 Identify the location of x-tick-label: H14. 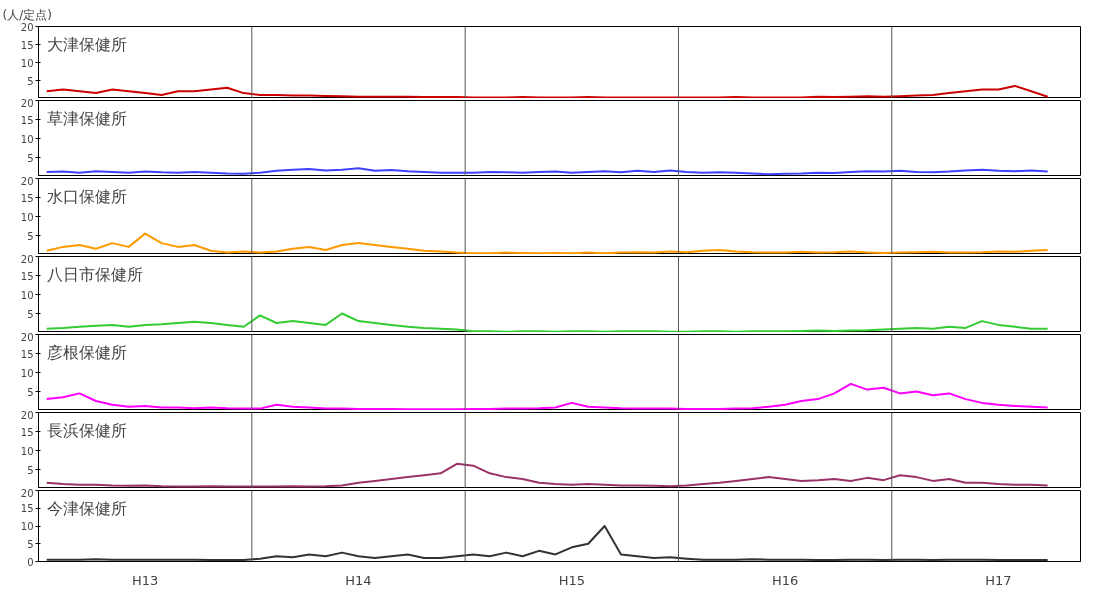
(358, 580).